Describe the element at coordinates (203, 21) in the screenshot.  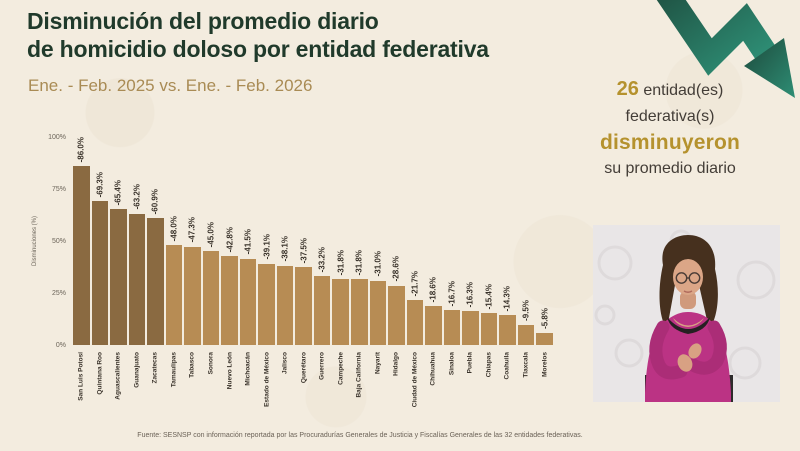
I see `page-title-line1: Disminución del promedio diario` at that location.